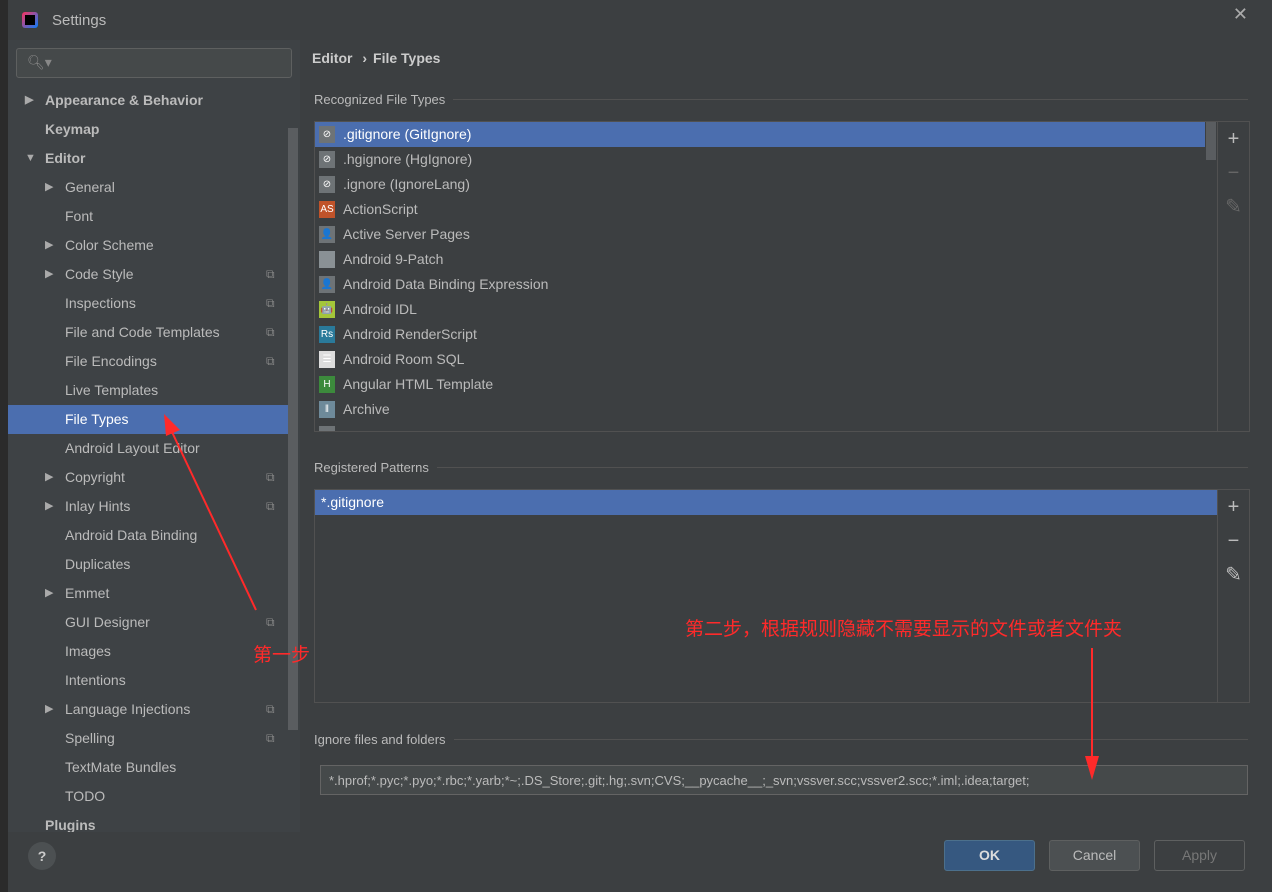 The height and width of the screenshot is (892, 1272). Describe the element at coordinates (98, 564) in the screenshot. I see `sidebar-item-label: Duplicates` at that location.